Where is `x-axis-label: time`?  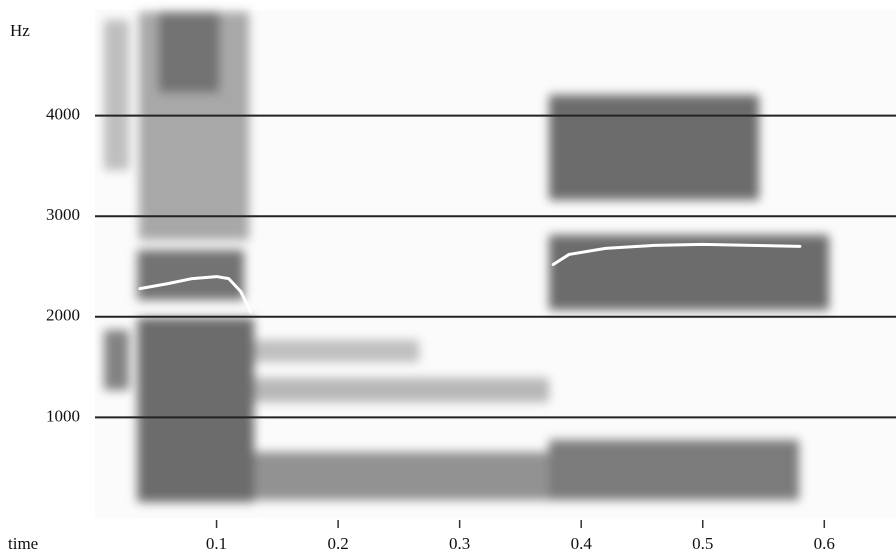
x-axis-label: time is located at coordinates (23, 543).